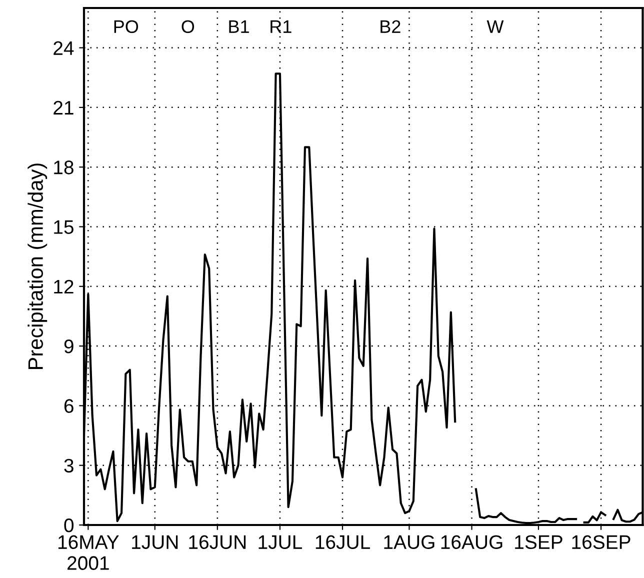 The image size is (644, 578). What do you see at coordinates (69, 347) in the screenshot?
I see `y-tick-label: 9` at bounding box center [69, 347].